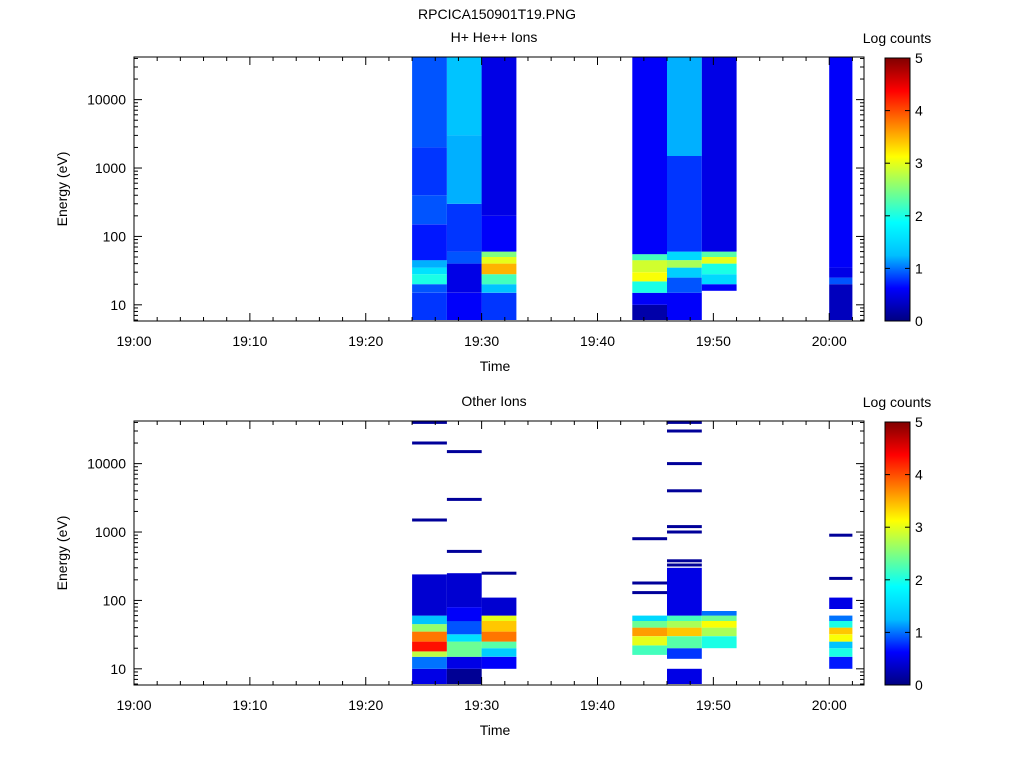  I want to click on y-tick-label: 100, so click(115, 600).